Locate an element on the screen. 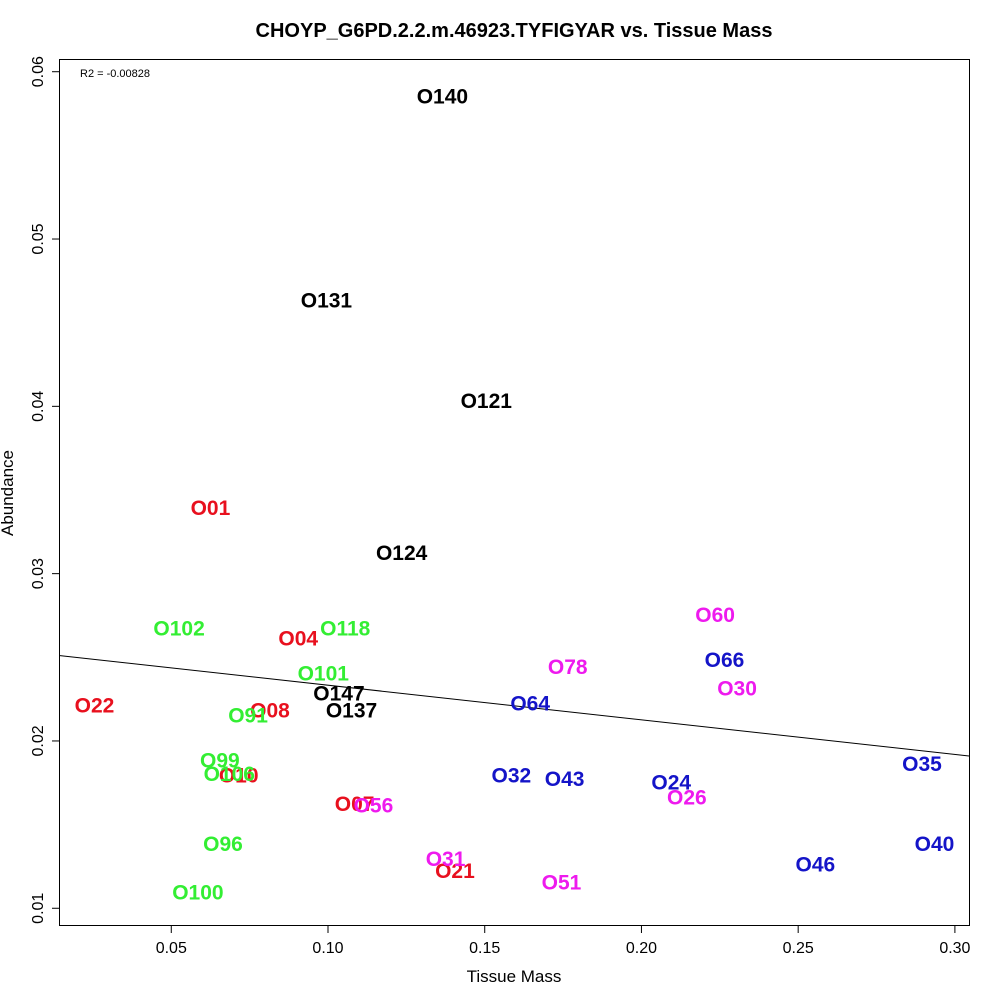 The width and height of the screenshot is (1000, 1000). regression-line is located at coordinates (514, 706).